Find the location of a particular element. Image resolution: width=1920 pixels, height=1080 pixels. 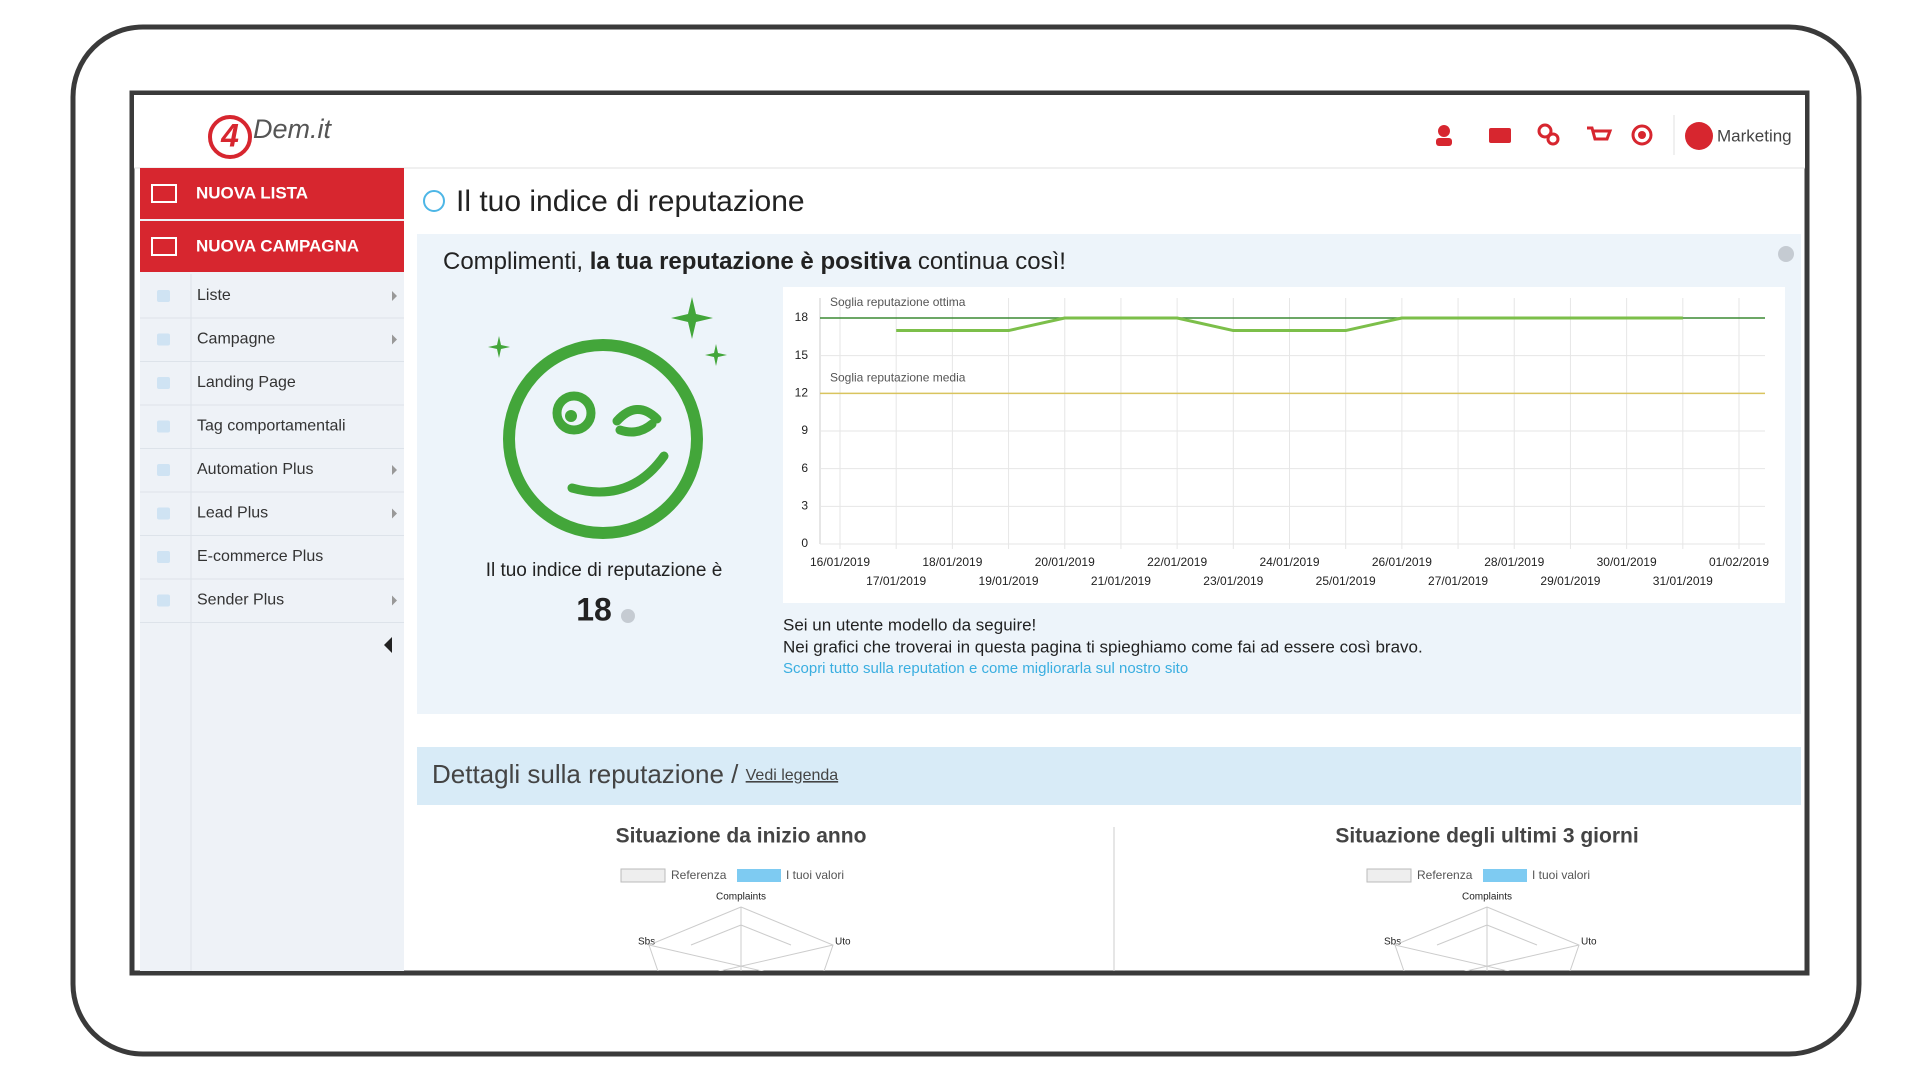

sidebar is located at coordinates (272, 569).